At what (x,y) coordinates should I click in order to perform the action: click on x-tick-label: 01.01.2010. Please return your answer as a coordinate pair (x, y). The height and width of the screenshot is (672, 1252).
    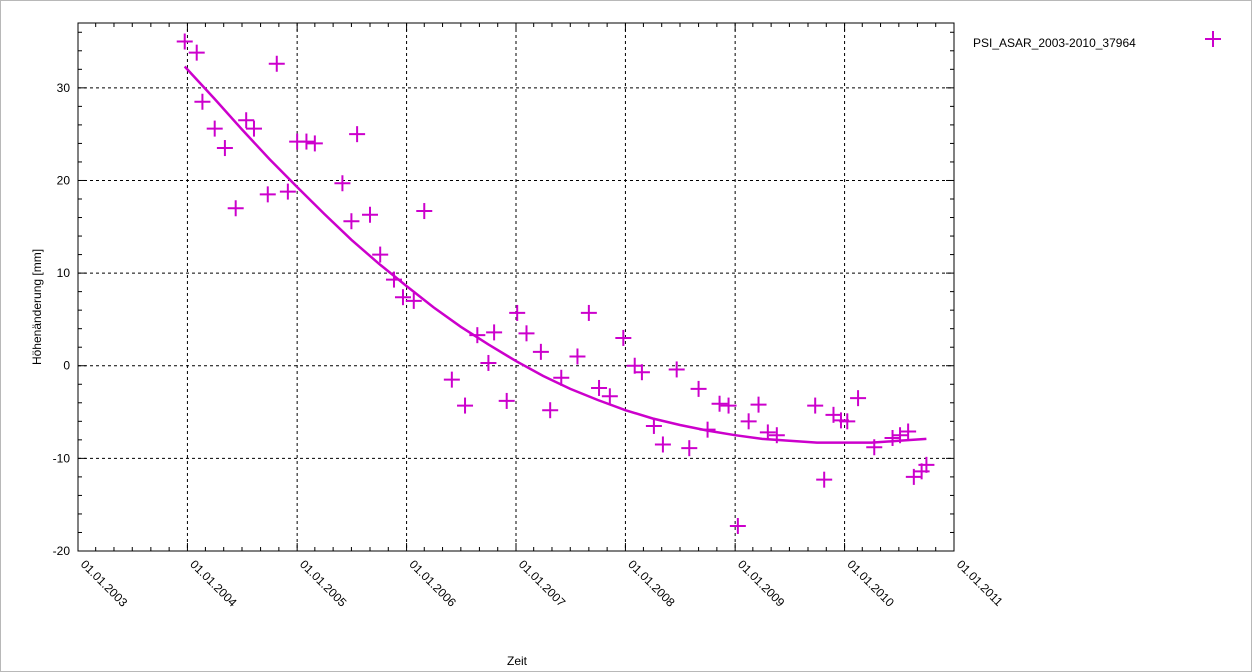
    Looking at the image, I should click on (870, 583).